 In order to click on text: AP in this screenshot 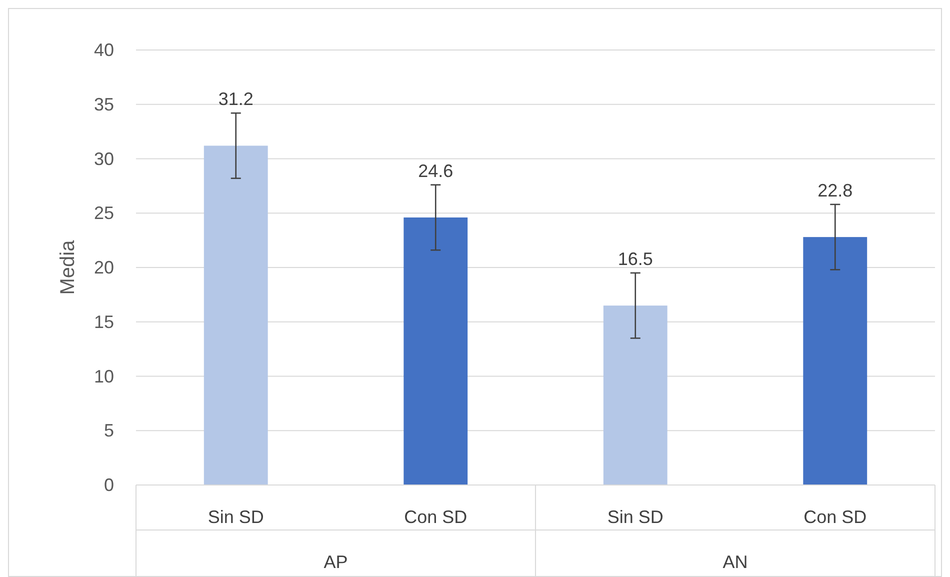, I will do `click(336, 562)`.